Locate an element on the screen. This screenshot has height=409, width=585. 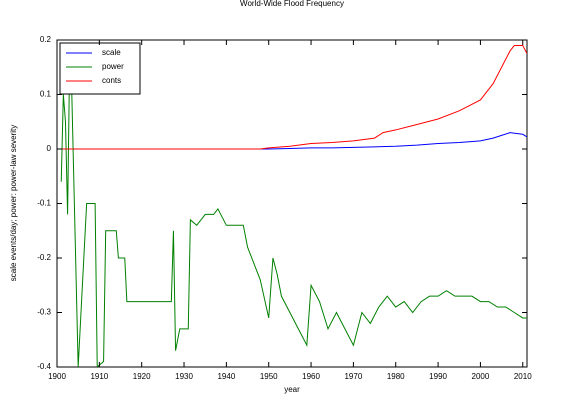
y-tick-label: -0.2 is located at coordinates (44, 257).